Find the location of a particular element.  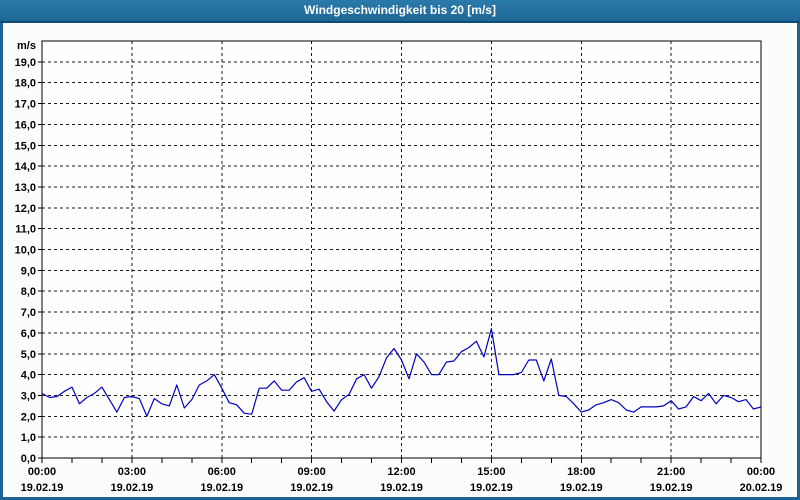

svg-text: 13,0 is located at coordinates (25, 188).